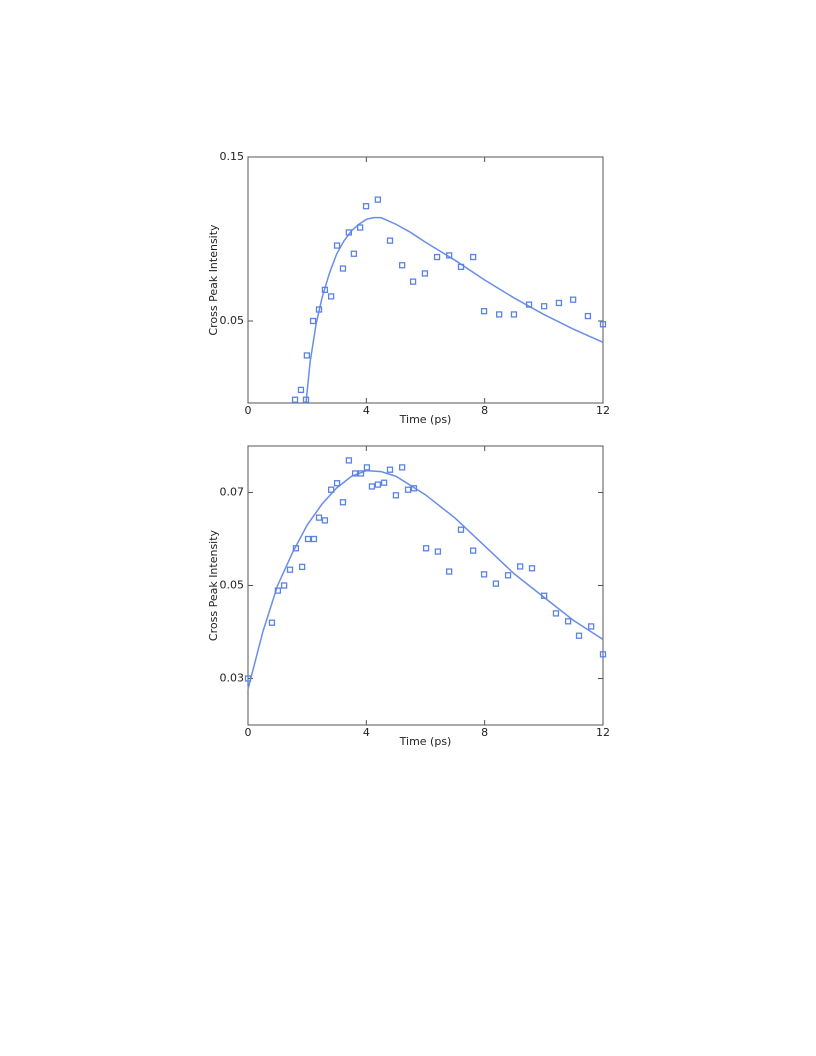  Describe the element at coordinates (232, 156) in the screenshot. I see `y-tick-label: 0.15` at that location.